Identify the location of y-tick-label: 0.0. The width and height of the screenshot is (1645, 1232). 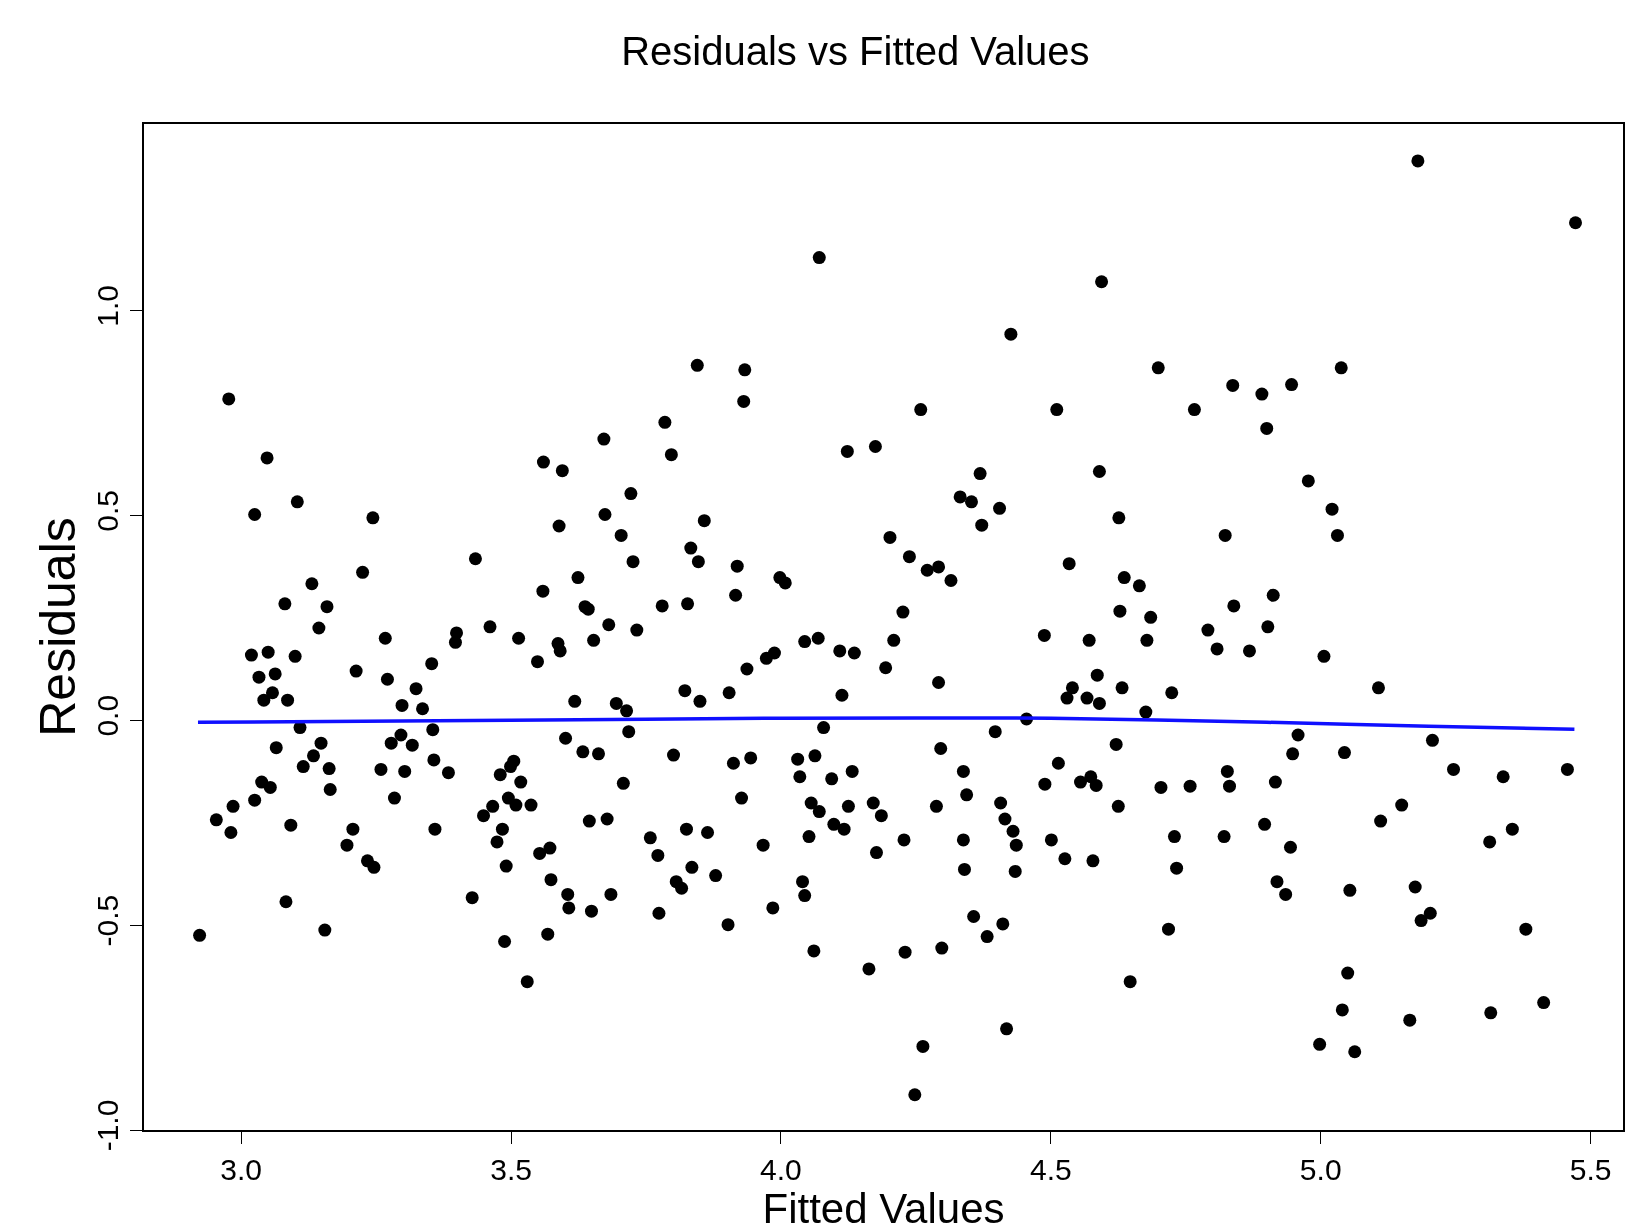
(108, 715).